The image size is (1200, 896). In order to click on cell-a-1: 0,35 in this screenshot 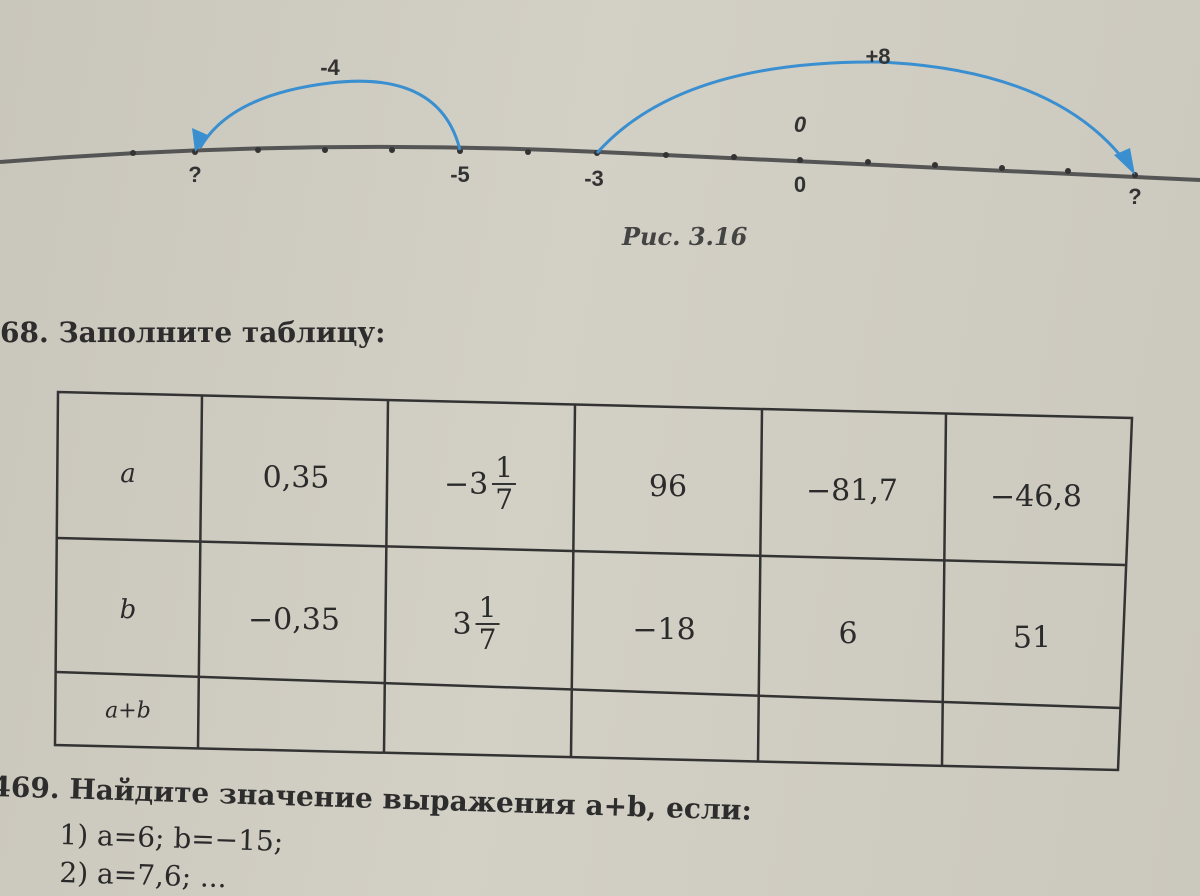, I will do `click(296, 478)`.